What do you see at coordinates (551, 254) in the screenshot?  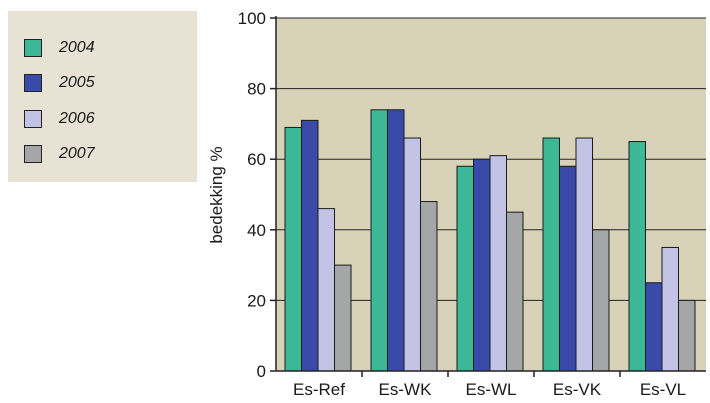 I see `bar-Es-VK-2004` at bounding box center [551, 254].